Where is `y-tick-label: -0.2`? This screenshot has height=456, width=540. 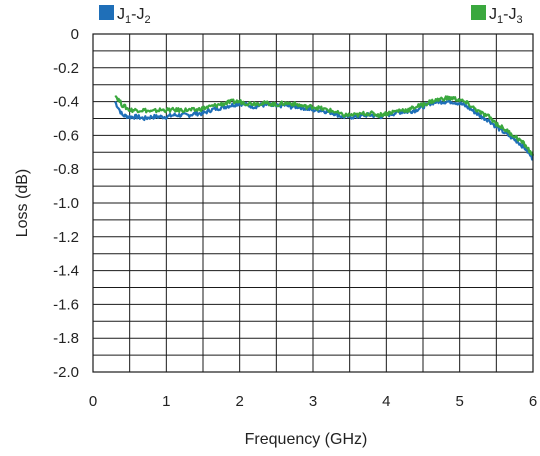 y-tick-label: -0.2 is located at coordinates (66, 68).